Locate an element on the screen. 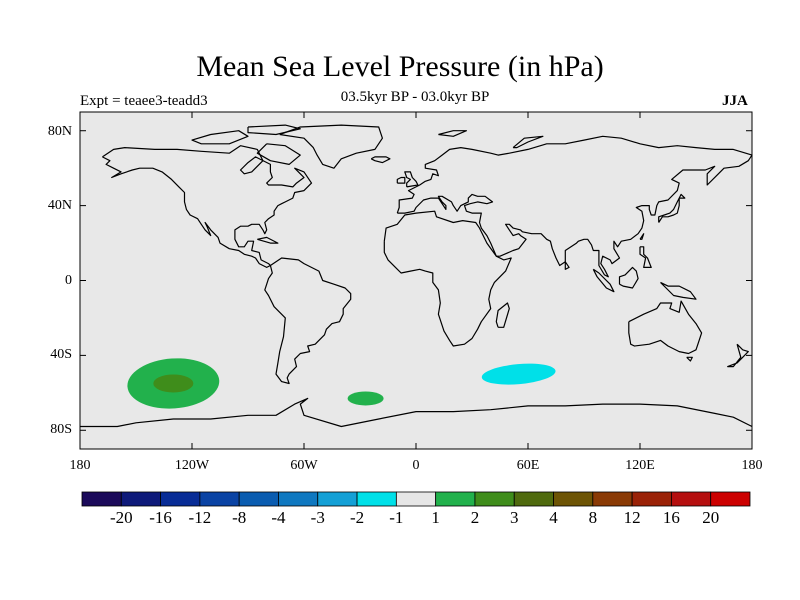  coastline-tasmania is located at coordinates (689, 359).